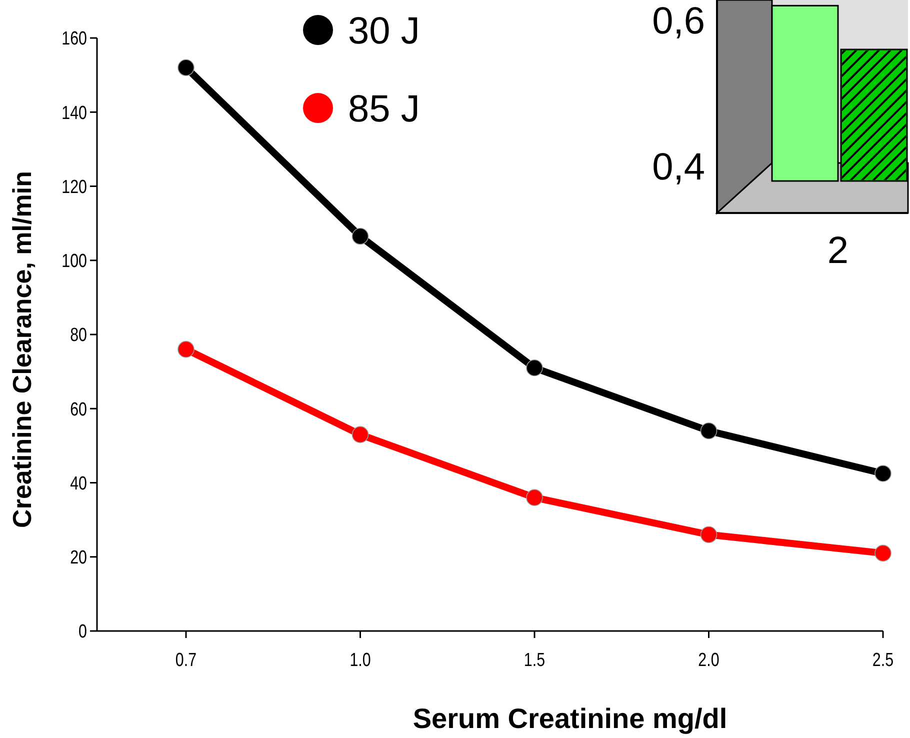 The width and height of the screenshot is (910, 738). I want to click on y-tick-label: 140, so click(74, 112).